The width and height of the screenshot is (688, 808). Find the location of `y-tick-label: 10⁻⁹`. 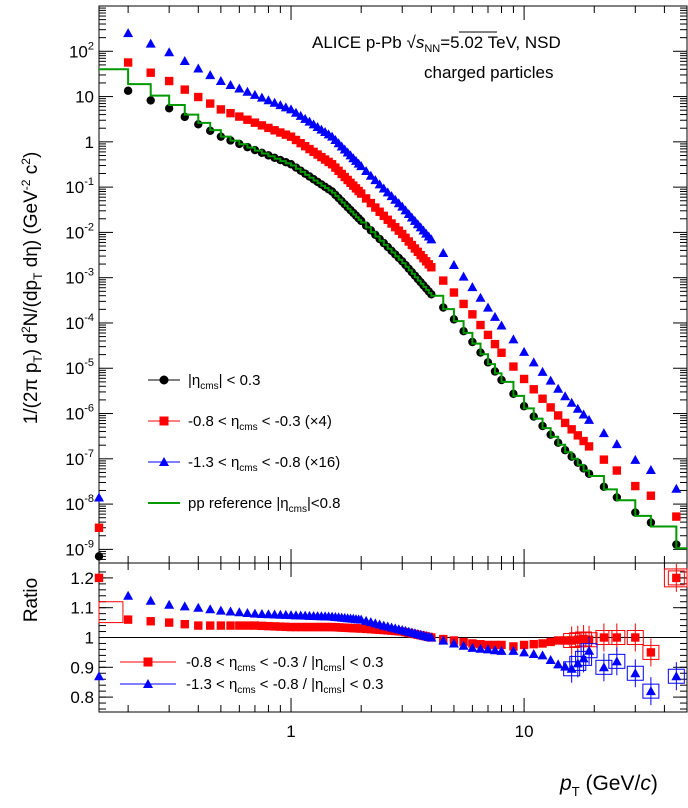

y-tick-label: 10⁻⁹ is located at coordinates (79, 548).